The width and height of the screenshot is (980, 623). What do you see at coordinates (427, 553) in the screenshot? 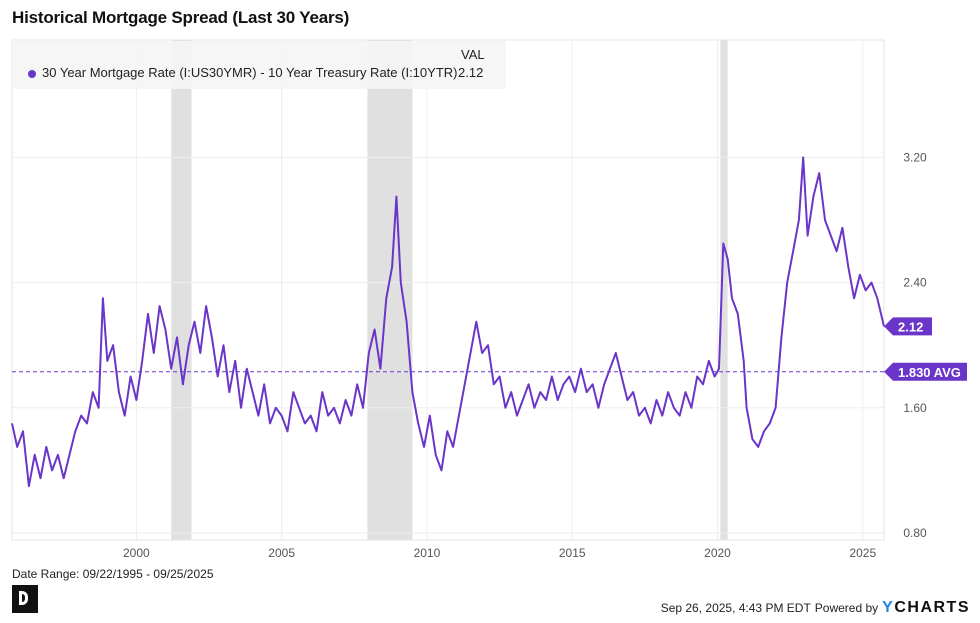
I see `x-tick-label: 2010` at bounding box center [427, 553].